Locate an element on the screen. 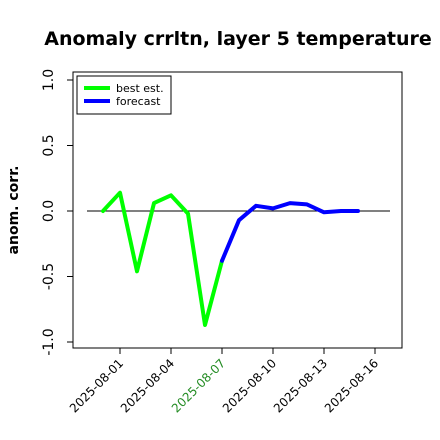 Image resolution: width=440 pixels, height=440 pixels. legend-label-forecast: forecast is located at coordinates (138, 101).